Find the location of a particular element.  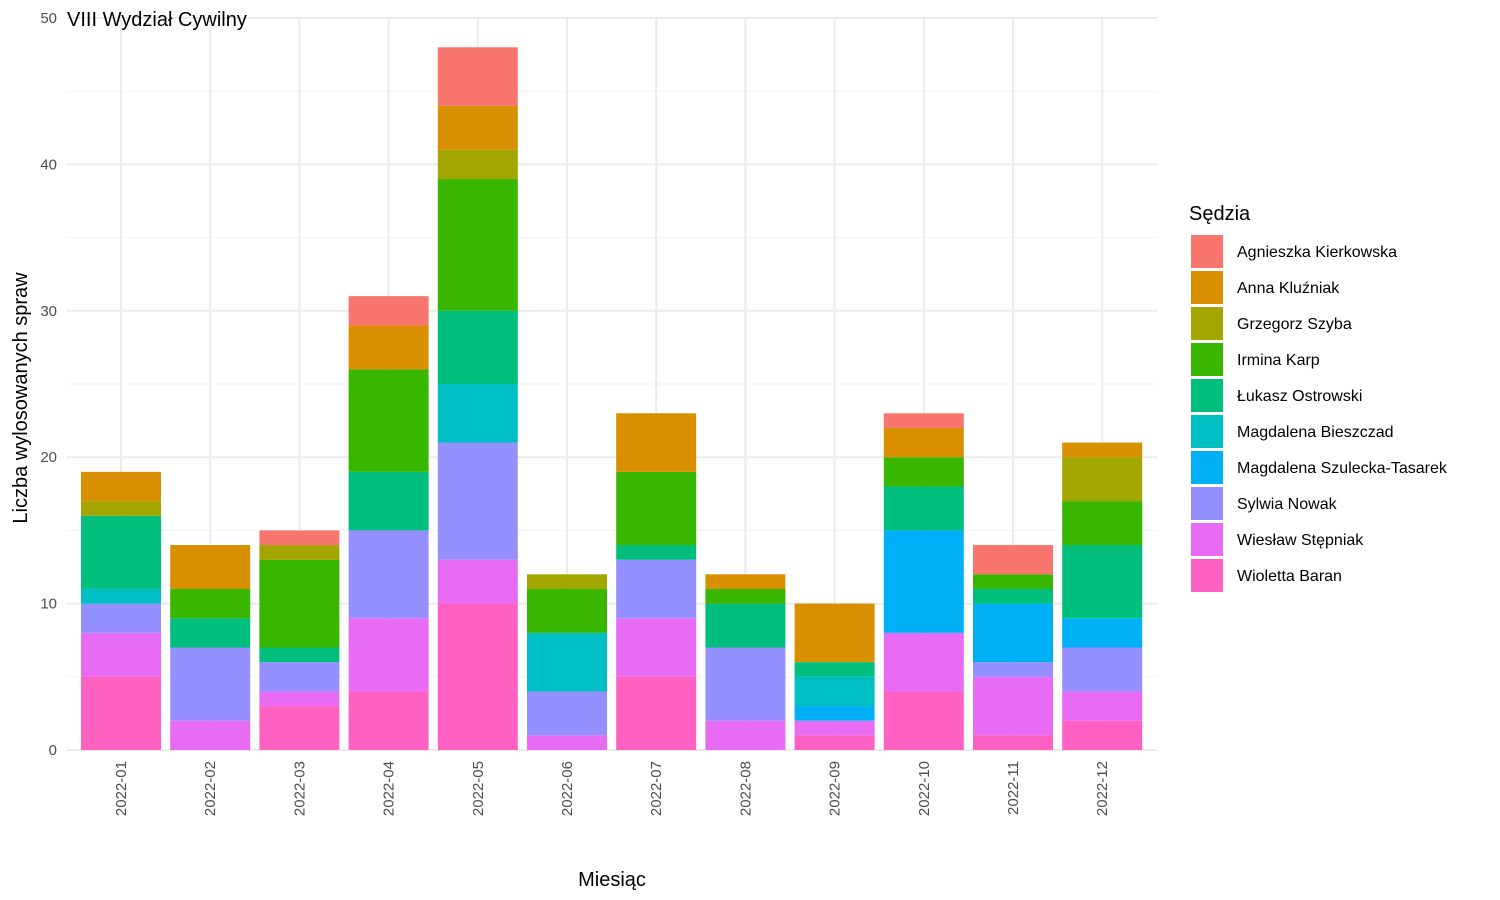

legend-label: Agnieszka Kierkowska is located at coordinates (1317, 252).